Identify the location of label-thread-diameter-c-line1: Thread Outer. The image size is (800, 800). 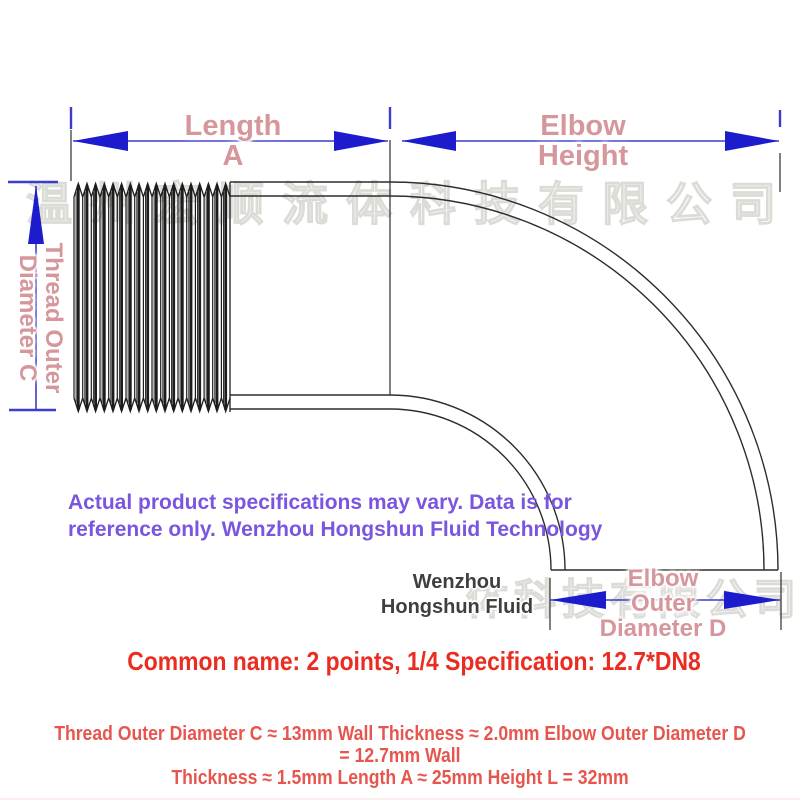
(53, 318).